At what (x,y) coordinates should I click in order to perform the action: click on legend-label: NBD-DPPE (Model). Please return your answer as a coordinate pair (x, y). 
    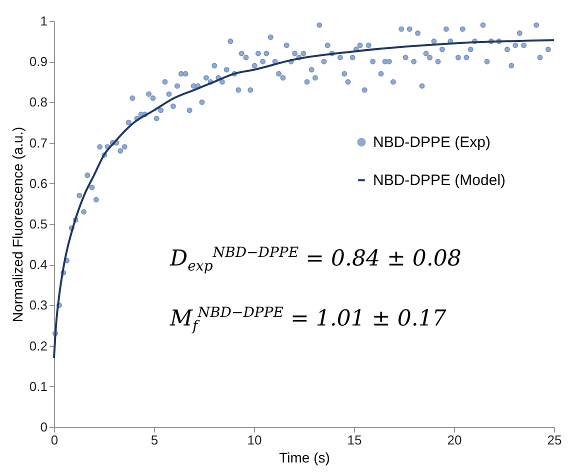
    Looking at the image, I should click on (439, 181).